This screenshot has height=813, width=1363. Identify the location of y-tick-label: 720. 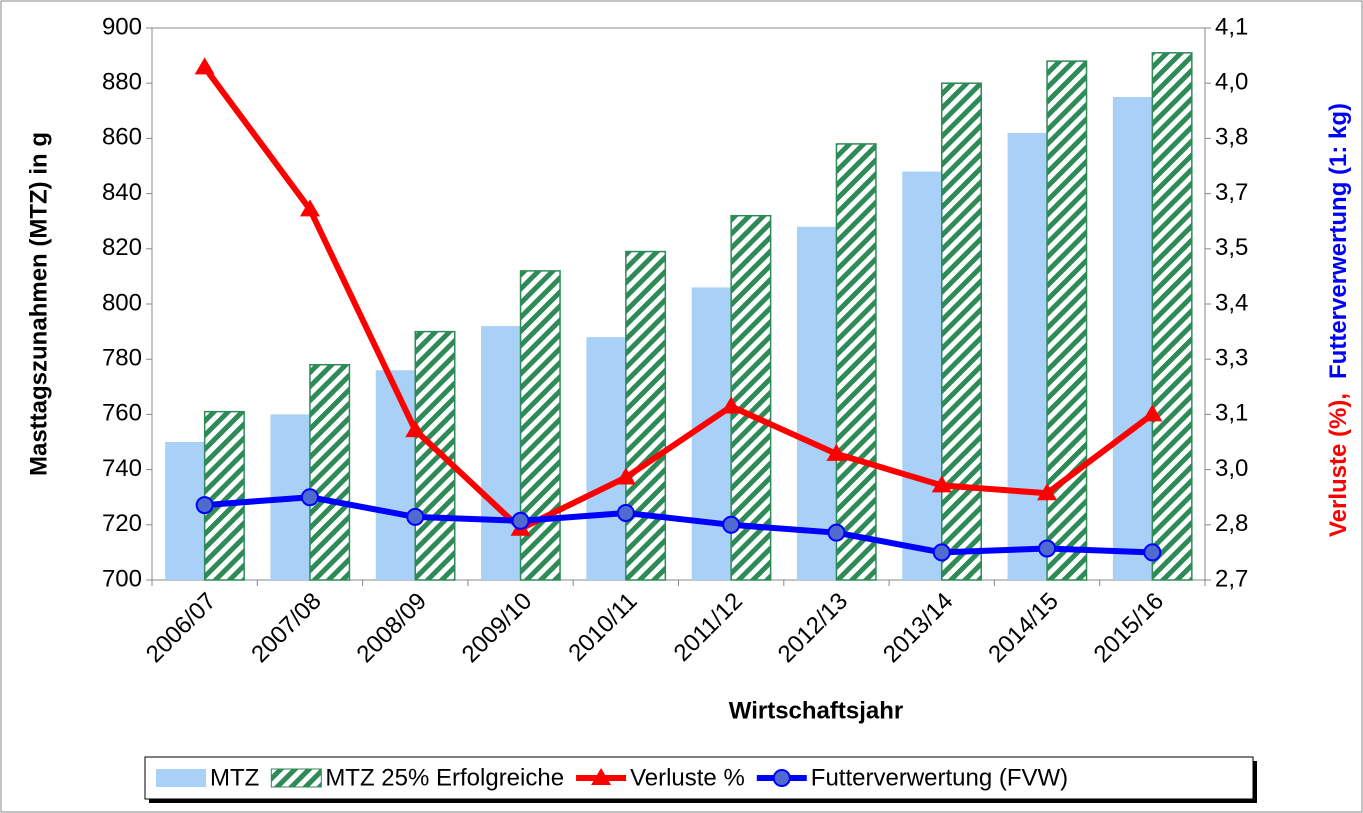
(122, 523).